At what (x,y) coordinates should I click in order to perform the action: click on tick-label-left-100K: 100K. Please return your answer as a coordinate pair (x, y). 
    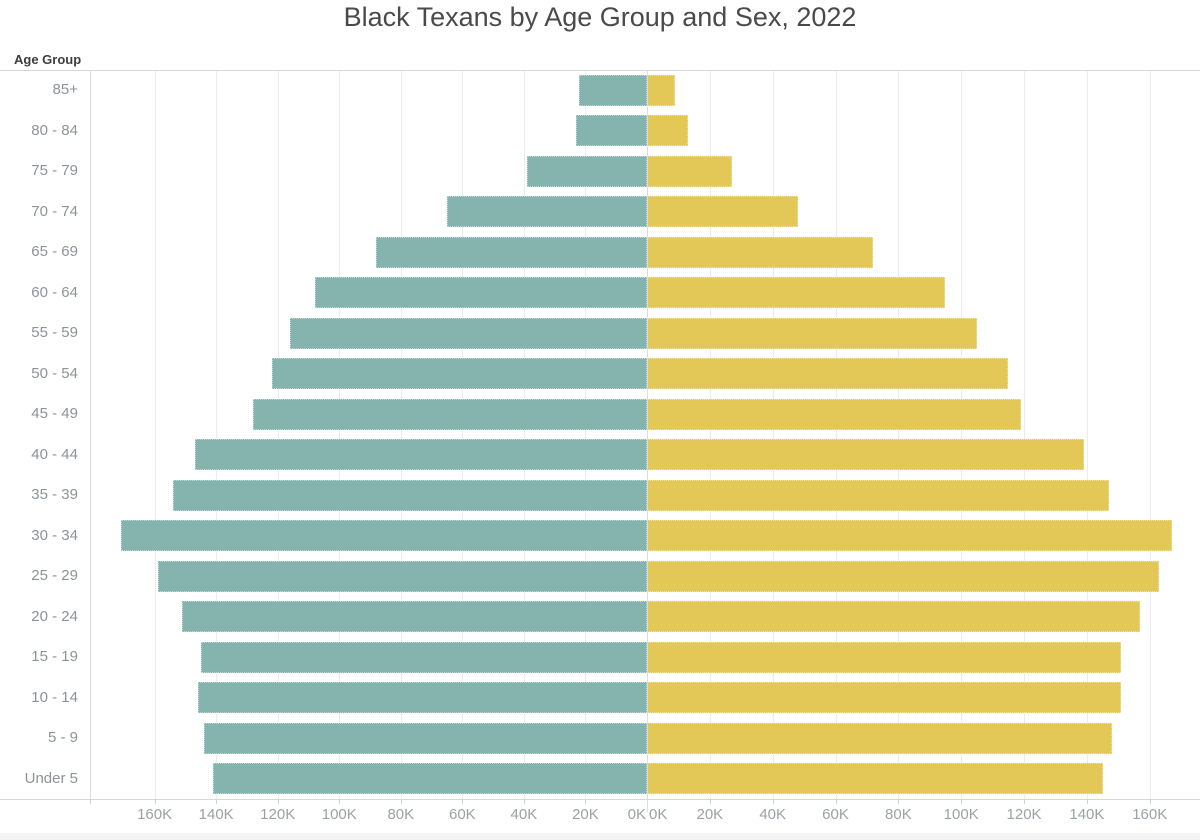
    Looking at the image, I should click on (339, 814).